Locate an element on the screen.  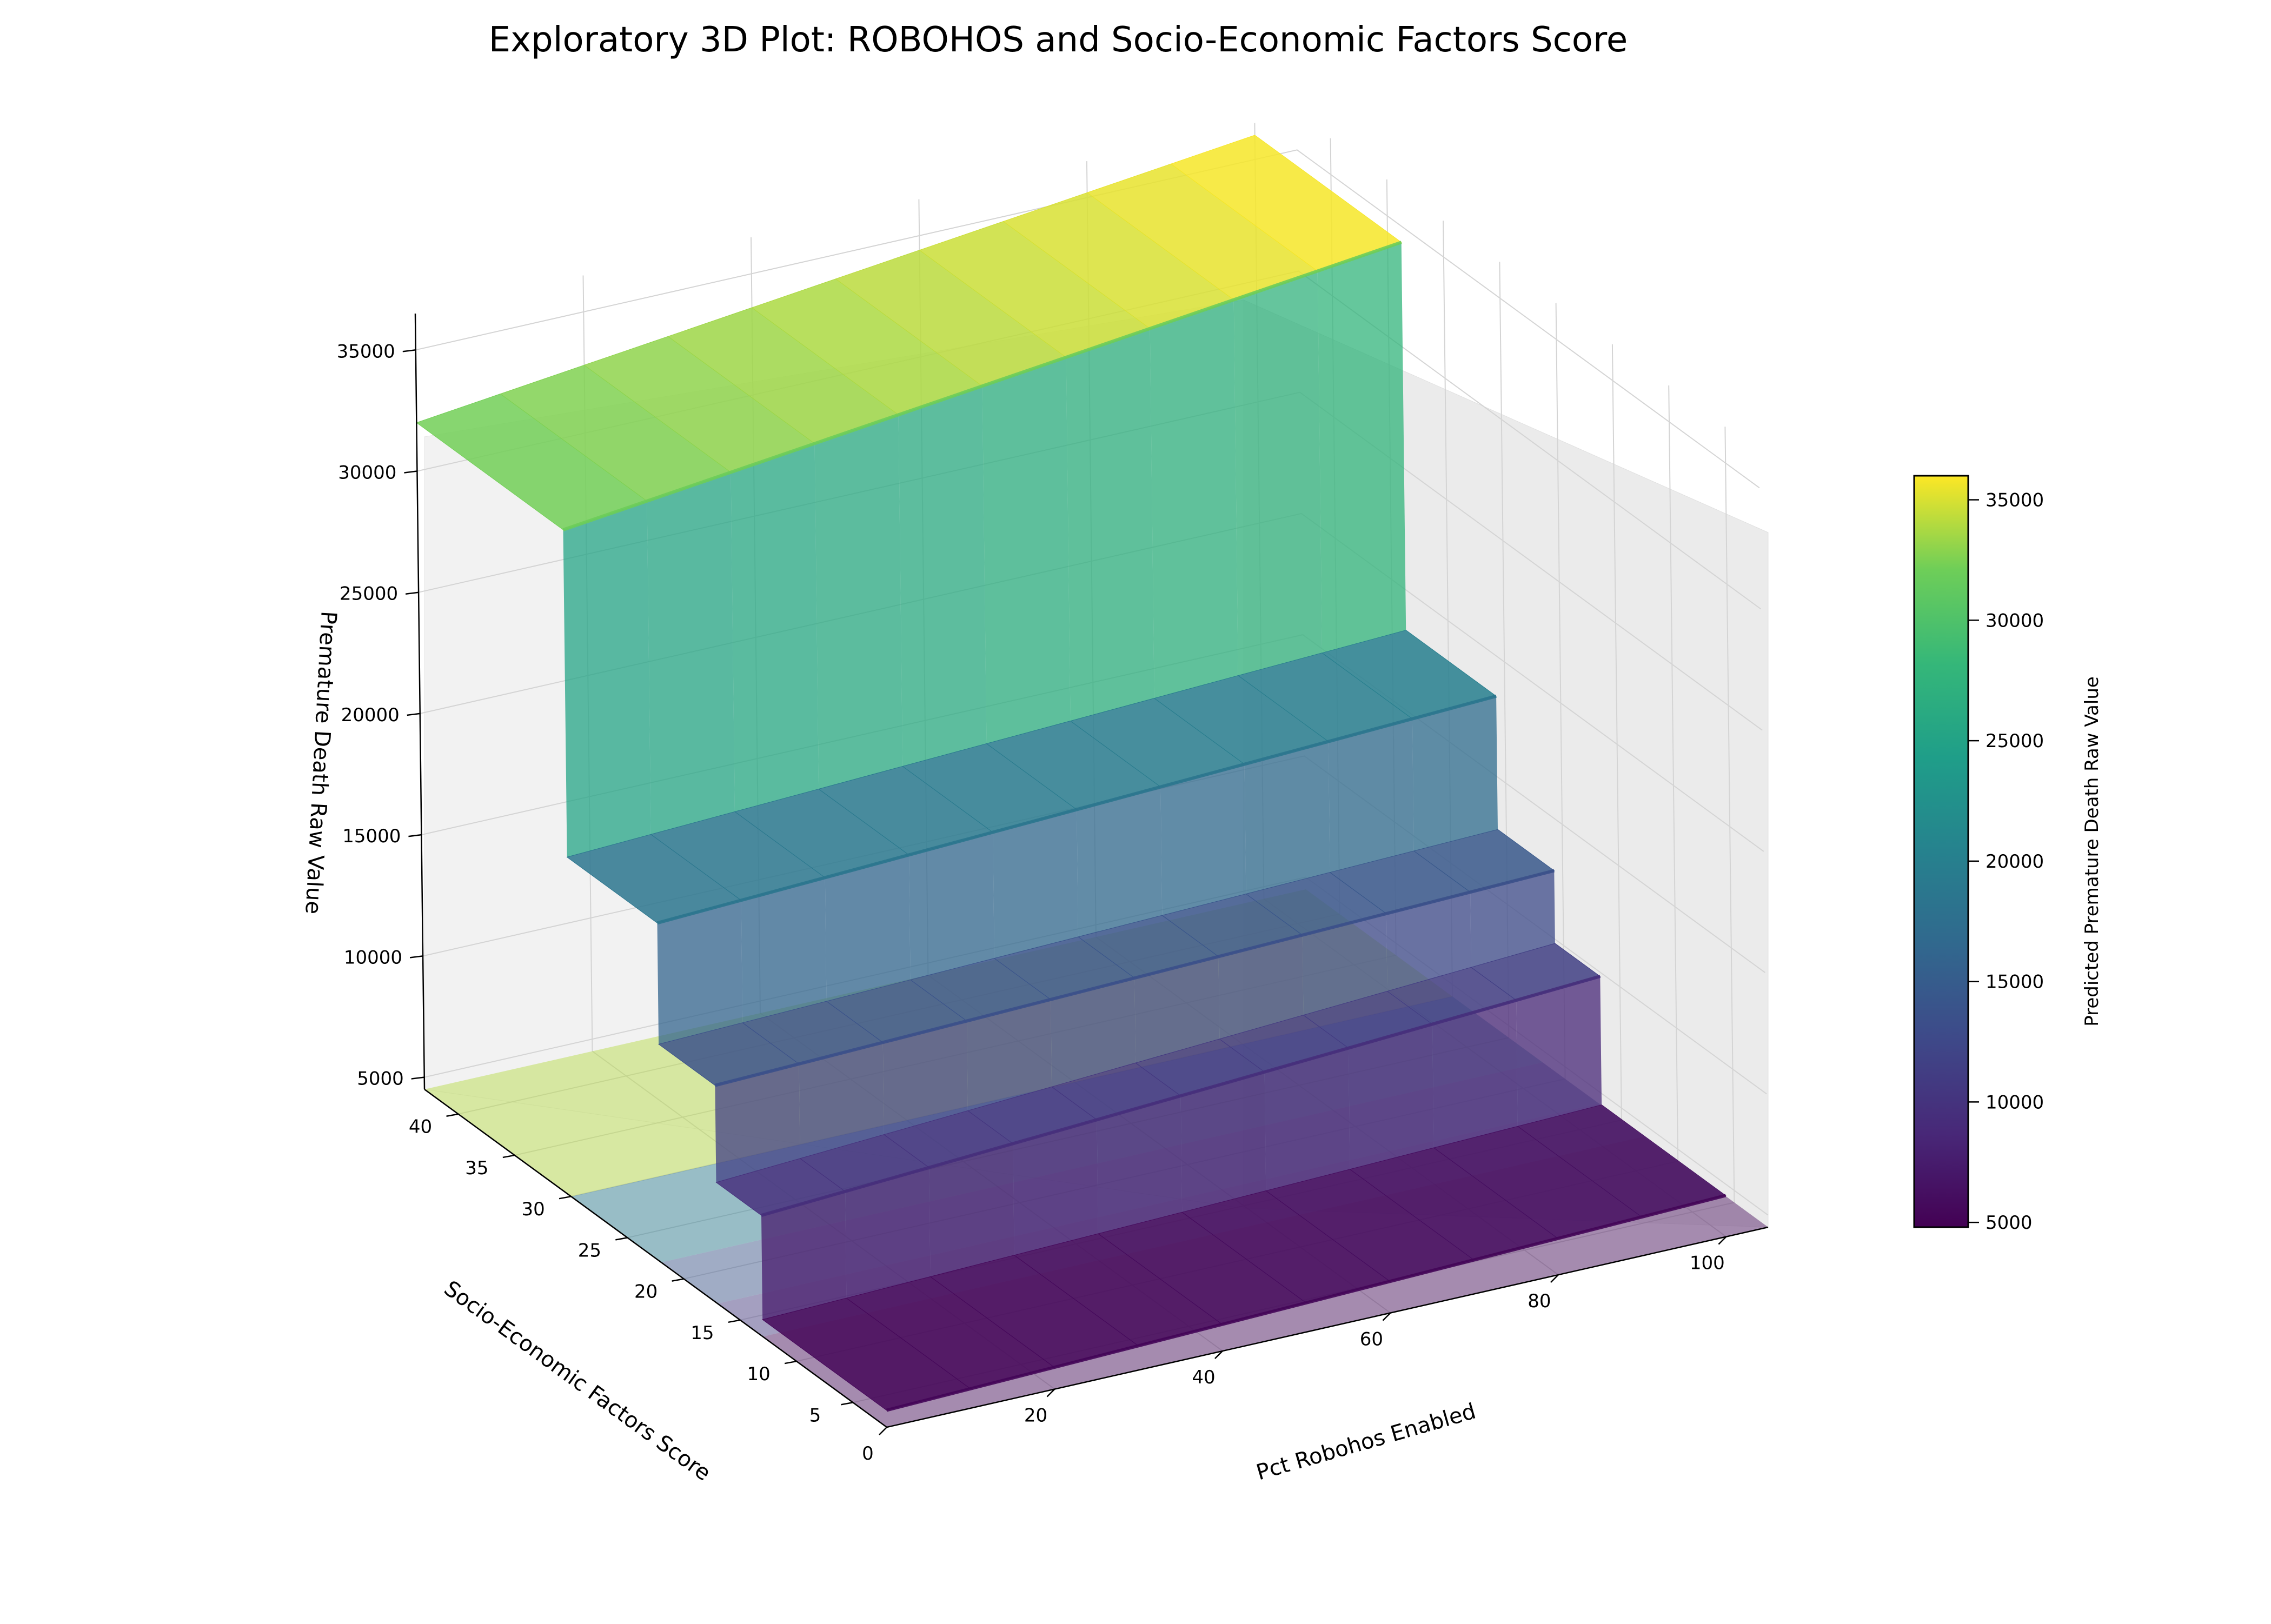
y-tick-label: 40 is located at coordinates (420, 1127).